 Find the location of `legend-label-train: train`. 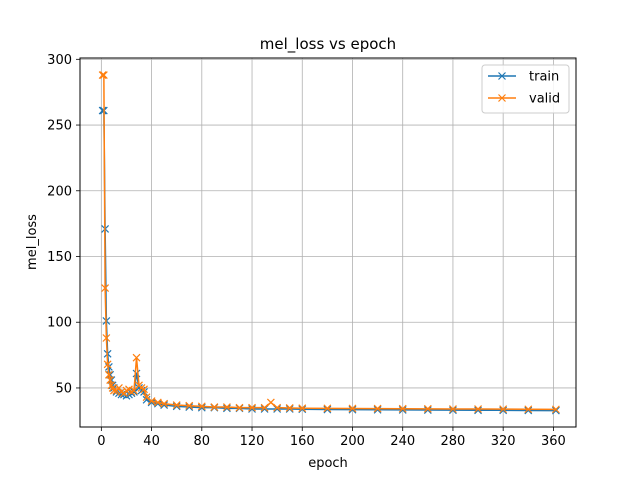

legend-label-train: train is located at coordinates (544, 77).